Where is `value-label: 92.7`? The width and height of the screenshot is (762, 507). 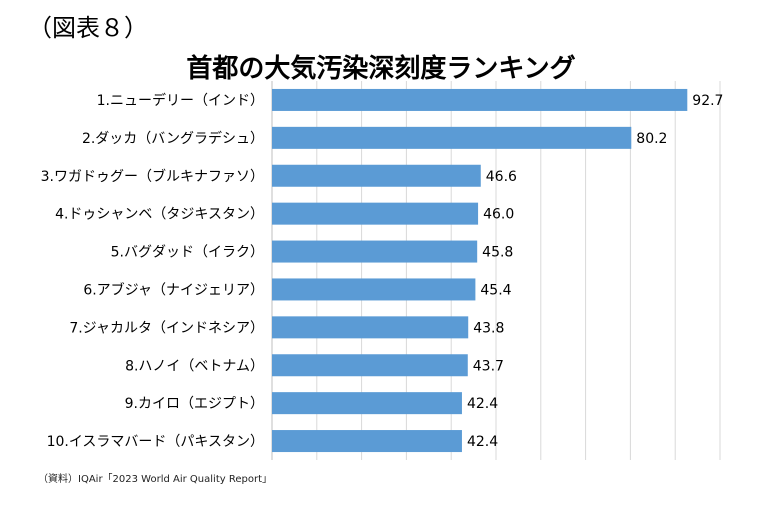
value-label: 92.7 is located at coordinates (707, 101).